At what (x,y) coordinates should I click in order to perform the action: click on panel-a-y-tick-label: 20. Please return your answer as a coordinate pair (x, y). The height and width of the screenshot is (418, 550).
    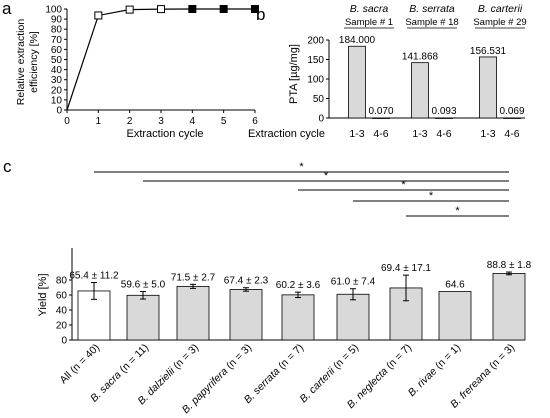
    Looking at the image, I should click on (57, 90).